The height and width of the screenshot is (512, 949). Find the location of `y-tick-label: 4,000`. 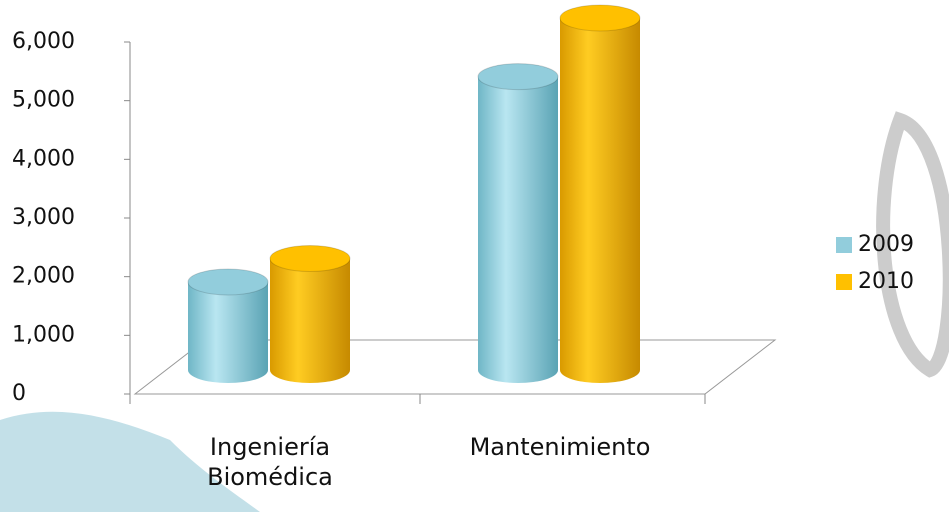

y-tick-label: 4,000 is located at coordinates (43, 158).